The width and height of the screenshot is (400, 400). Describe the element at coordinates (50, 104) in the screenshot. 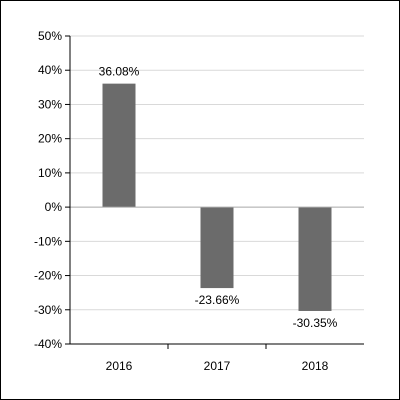

I see `y-tick-label: 30%` at that location.